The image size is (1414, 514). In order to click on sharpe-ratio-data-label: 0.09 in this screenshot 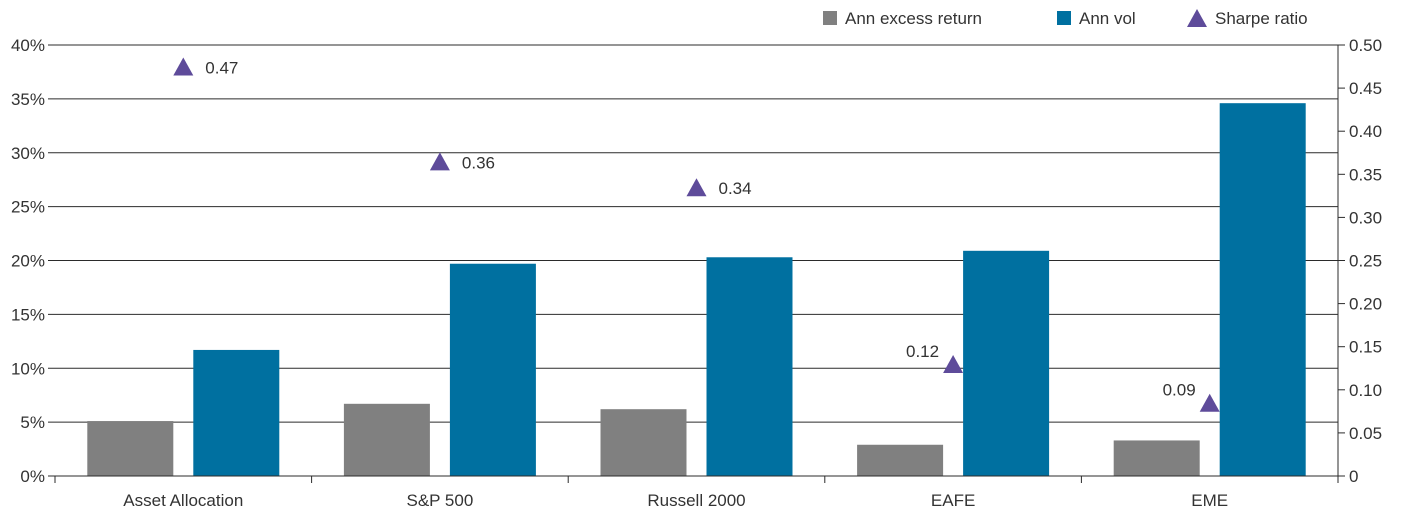, I will do `click(1179, 390)`.